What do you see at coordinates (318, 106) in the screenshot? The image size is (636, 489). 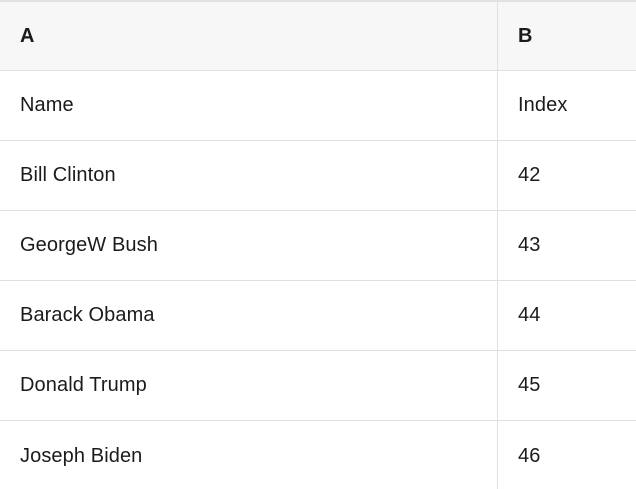 I see `table-row: Name Index` at bounding box center [318, 106].